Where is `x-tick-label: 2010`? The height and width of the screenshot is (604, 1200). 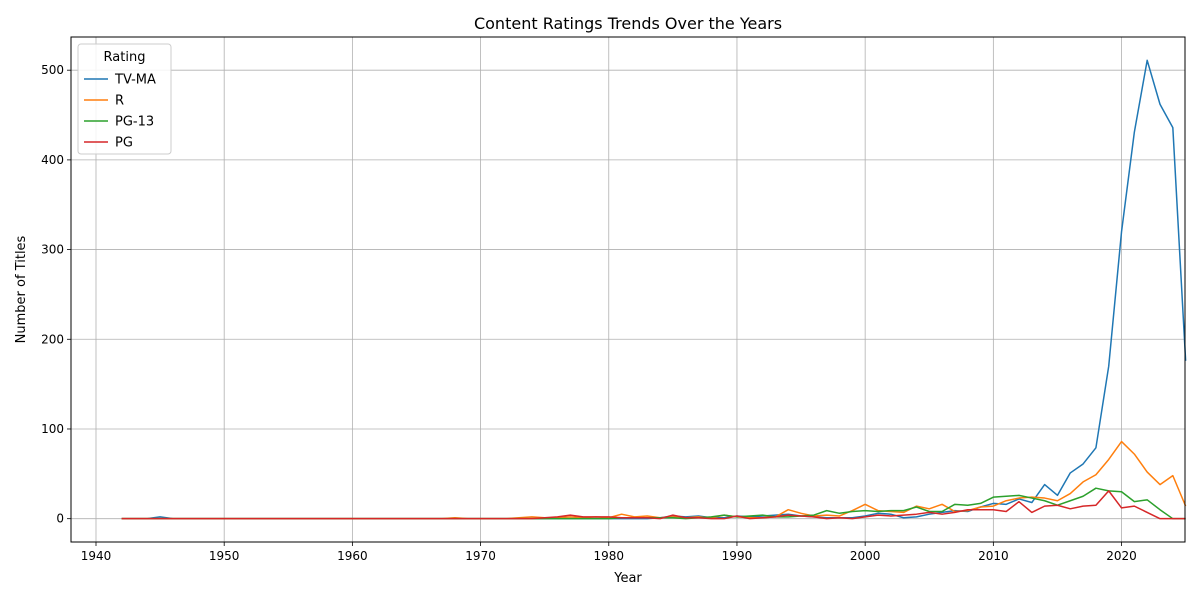
x-tick-label: 2010 is located at coordinates (993, 556).